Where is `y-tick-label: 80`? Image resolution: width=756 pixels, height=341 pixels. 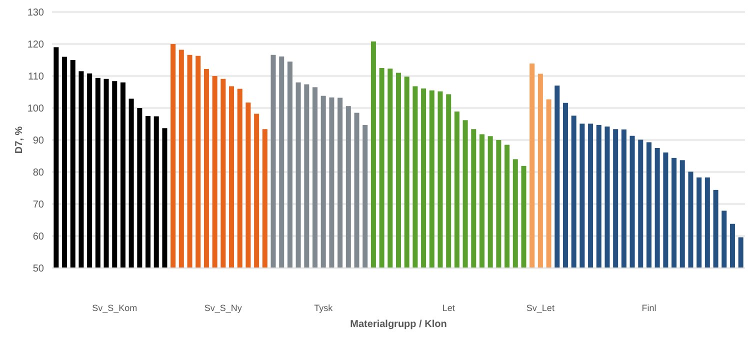
y-tick-label: 80 is located at coordinates (38, 173).